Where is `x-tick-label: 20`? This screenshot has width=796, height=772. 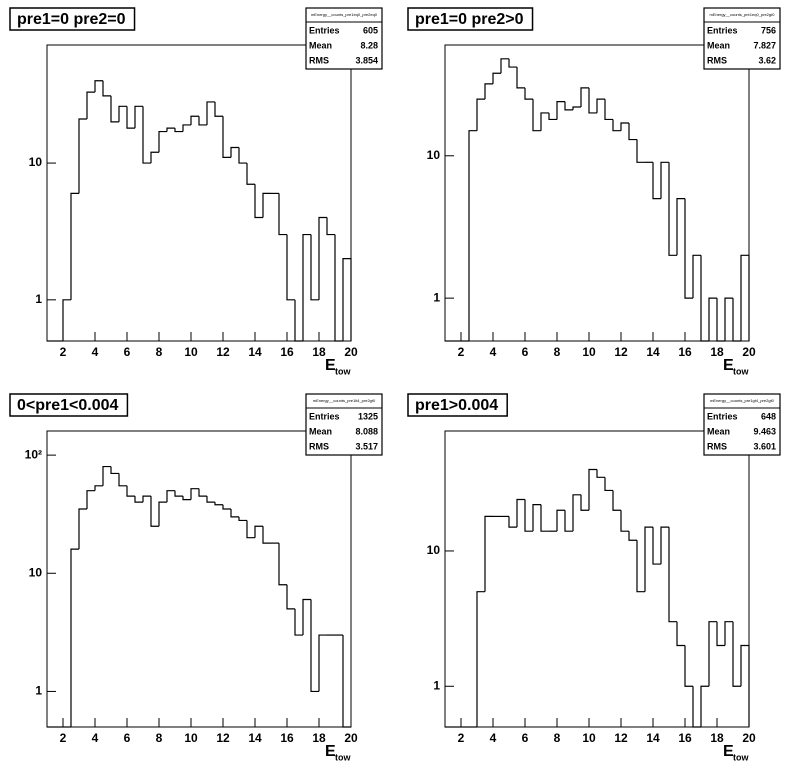
x-tick-label: 20 is located at coordinates (749, 738).